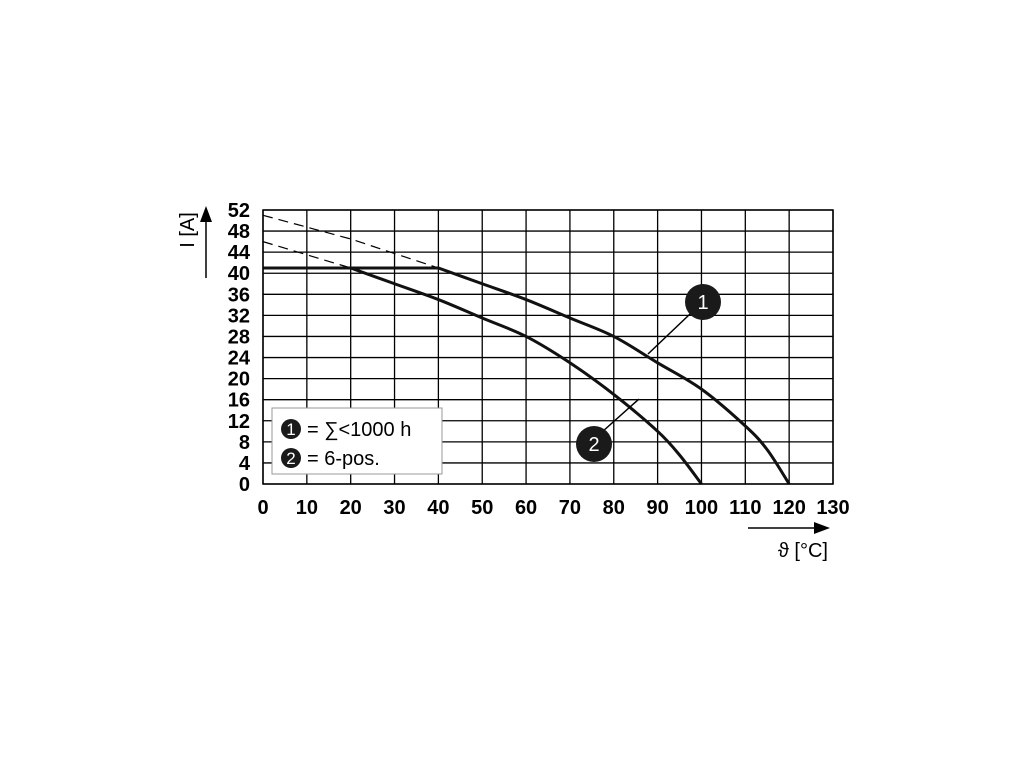  I want to click on y-tick-label: 48, so click(239, 232).